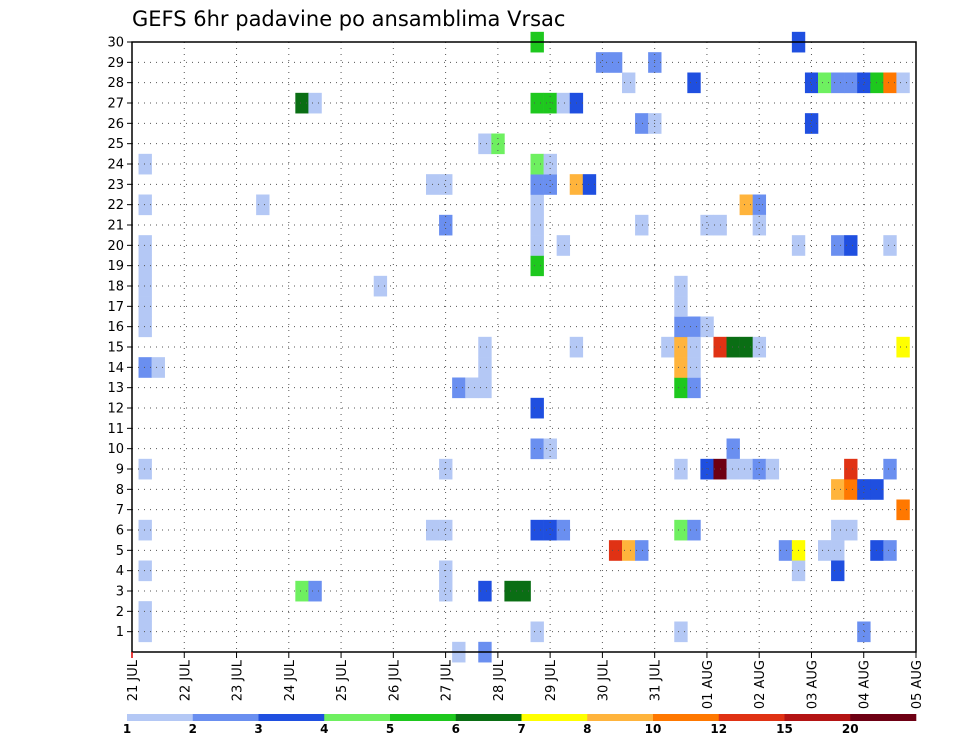  Describe the element at coordinates (917, 684) in the screenshot. I see `x-tick-label: 05 AUG` at that location.